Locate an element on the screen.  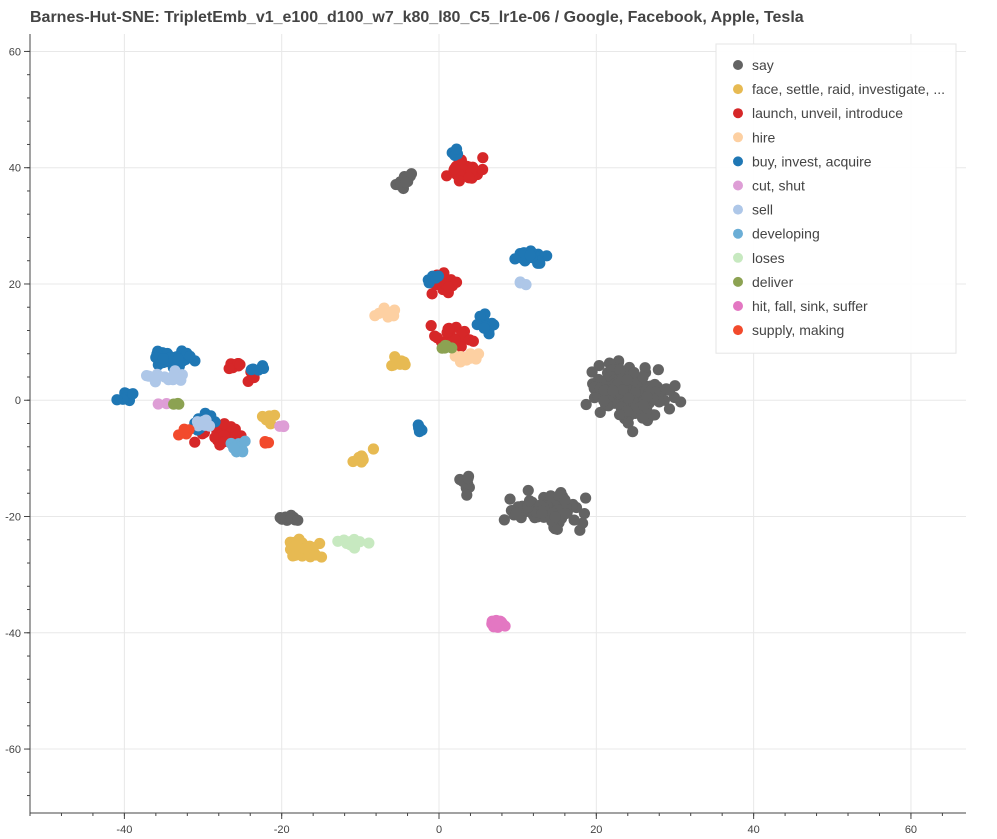
legend-label: deliver is located at coordinates (773, 282).